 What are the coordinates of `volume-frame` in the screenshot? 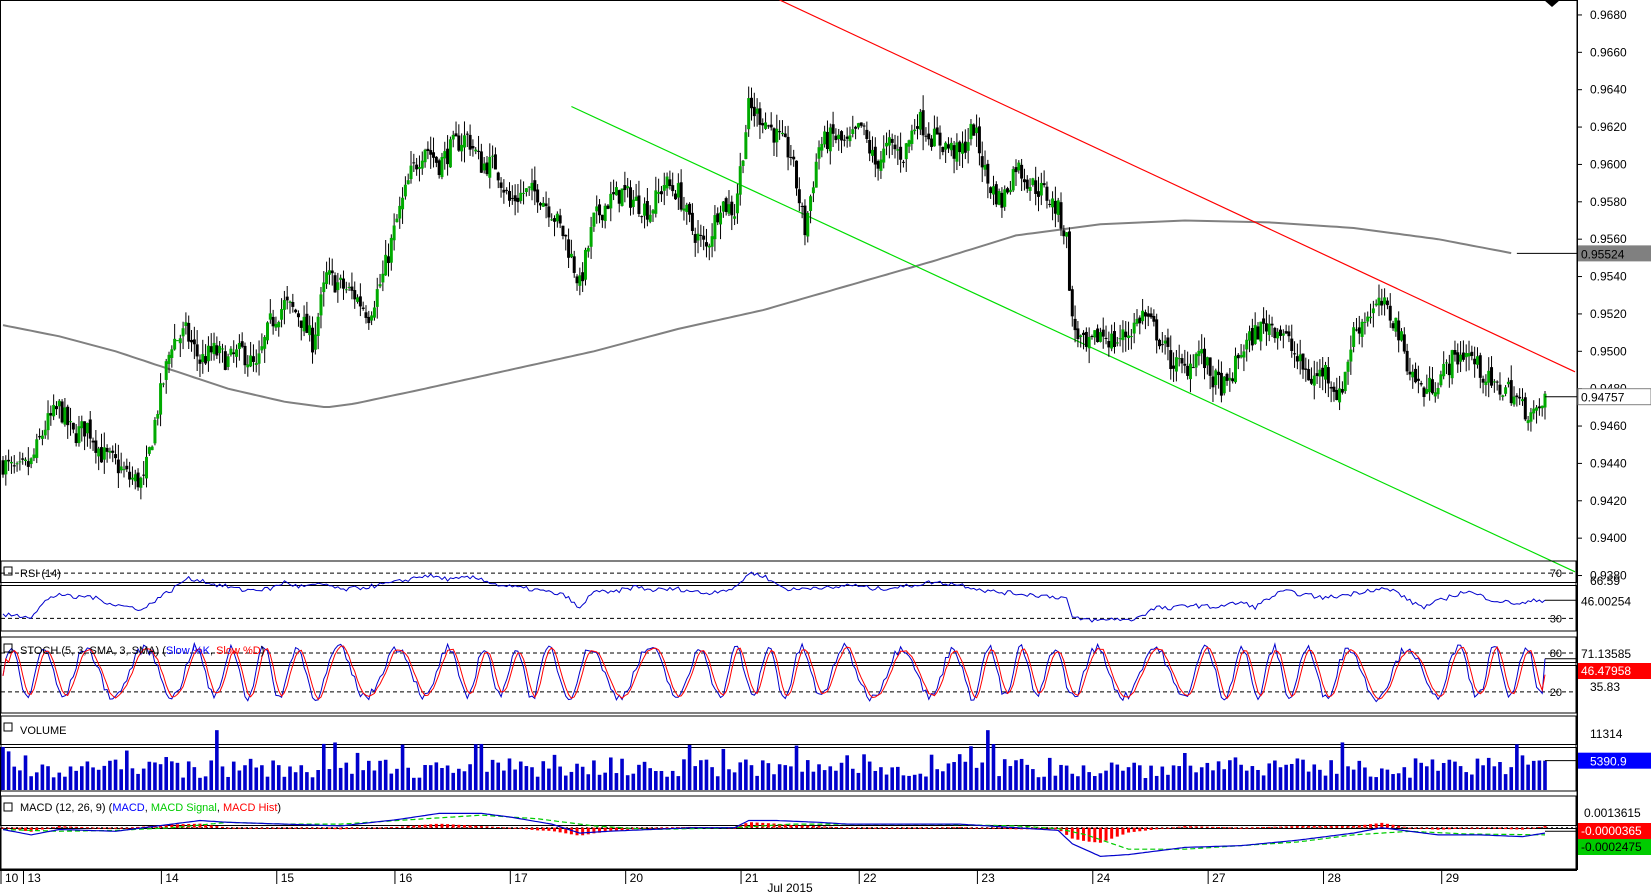 It's located at (788, 753).